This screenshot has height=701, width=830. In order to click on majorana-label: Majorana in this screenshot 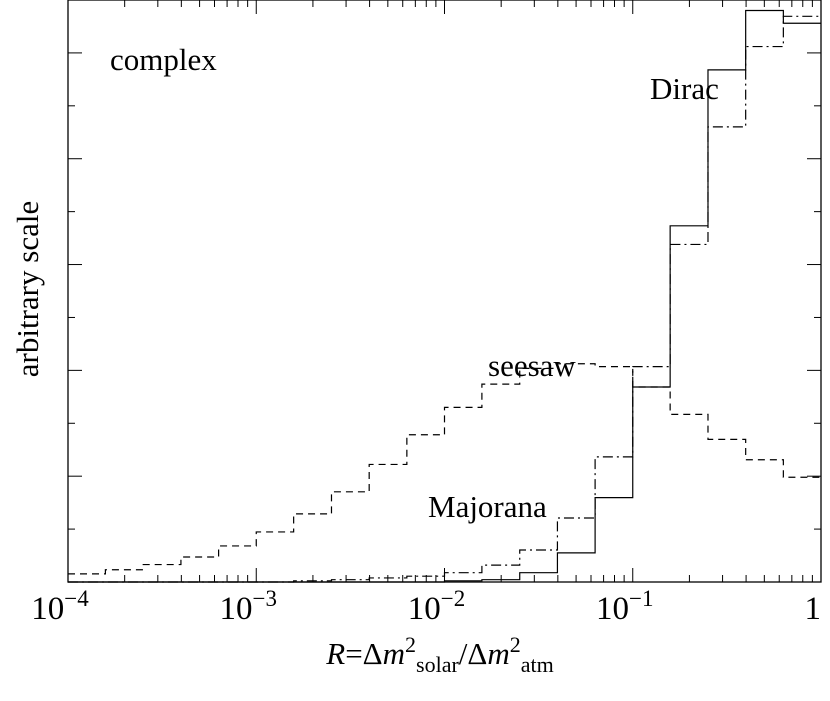, I will do `click(487, 506)`.